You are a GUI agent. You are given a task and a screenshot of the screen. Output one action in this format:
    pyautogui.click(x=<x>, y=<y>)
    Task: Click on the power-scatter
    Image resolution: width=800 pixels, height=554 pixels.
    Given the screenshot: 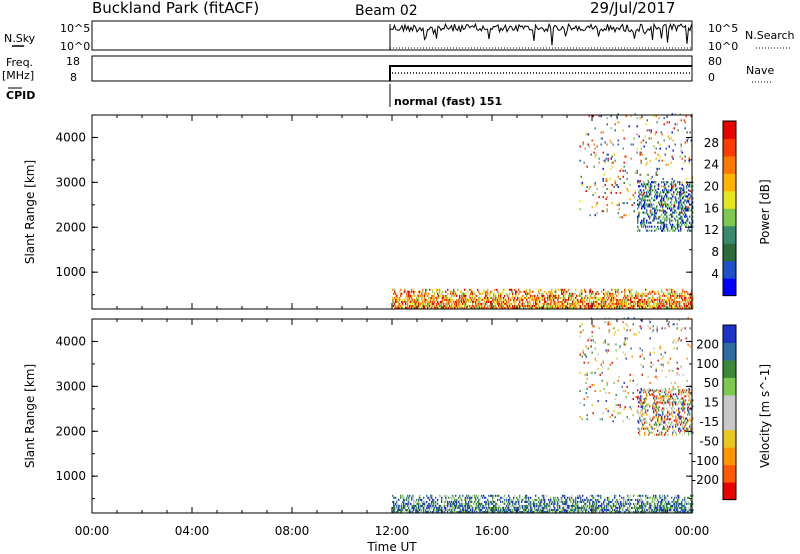 What is the action you would take?
    pyautogui.click(x=543, y=211)
    